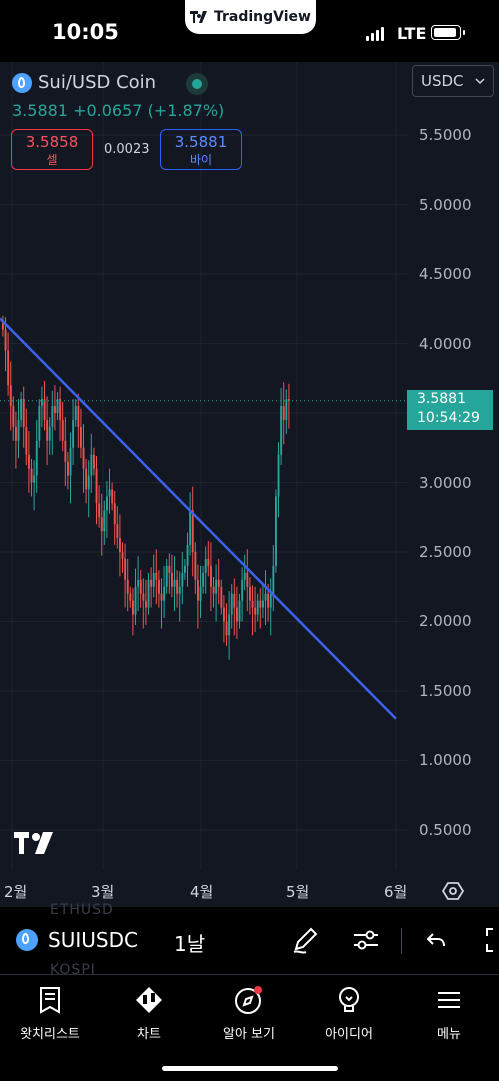  I want to click on last-price-tag: 3.5881 10:54:29, so click(450, 410).